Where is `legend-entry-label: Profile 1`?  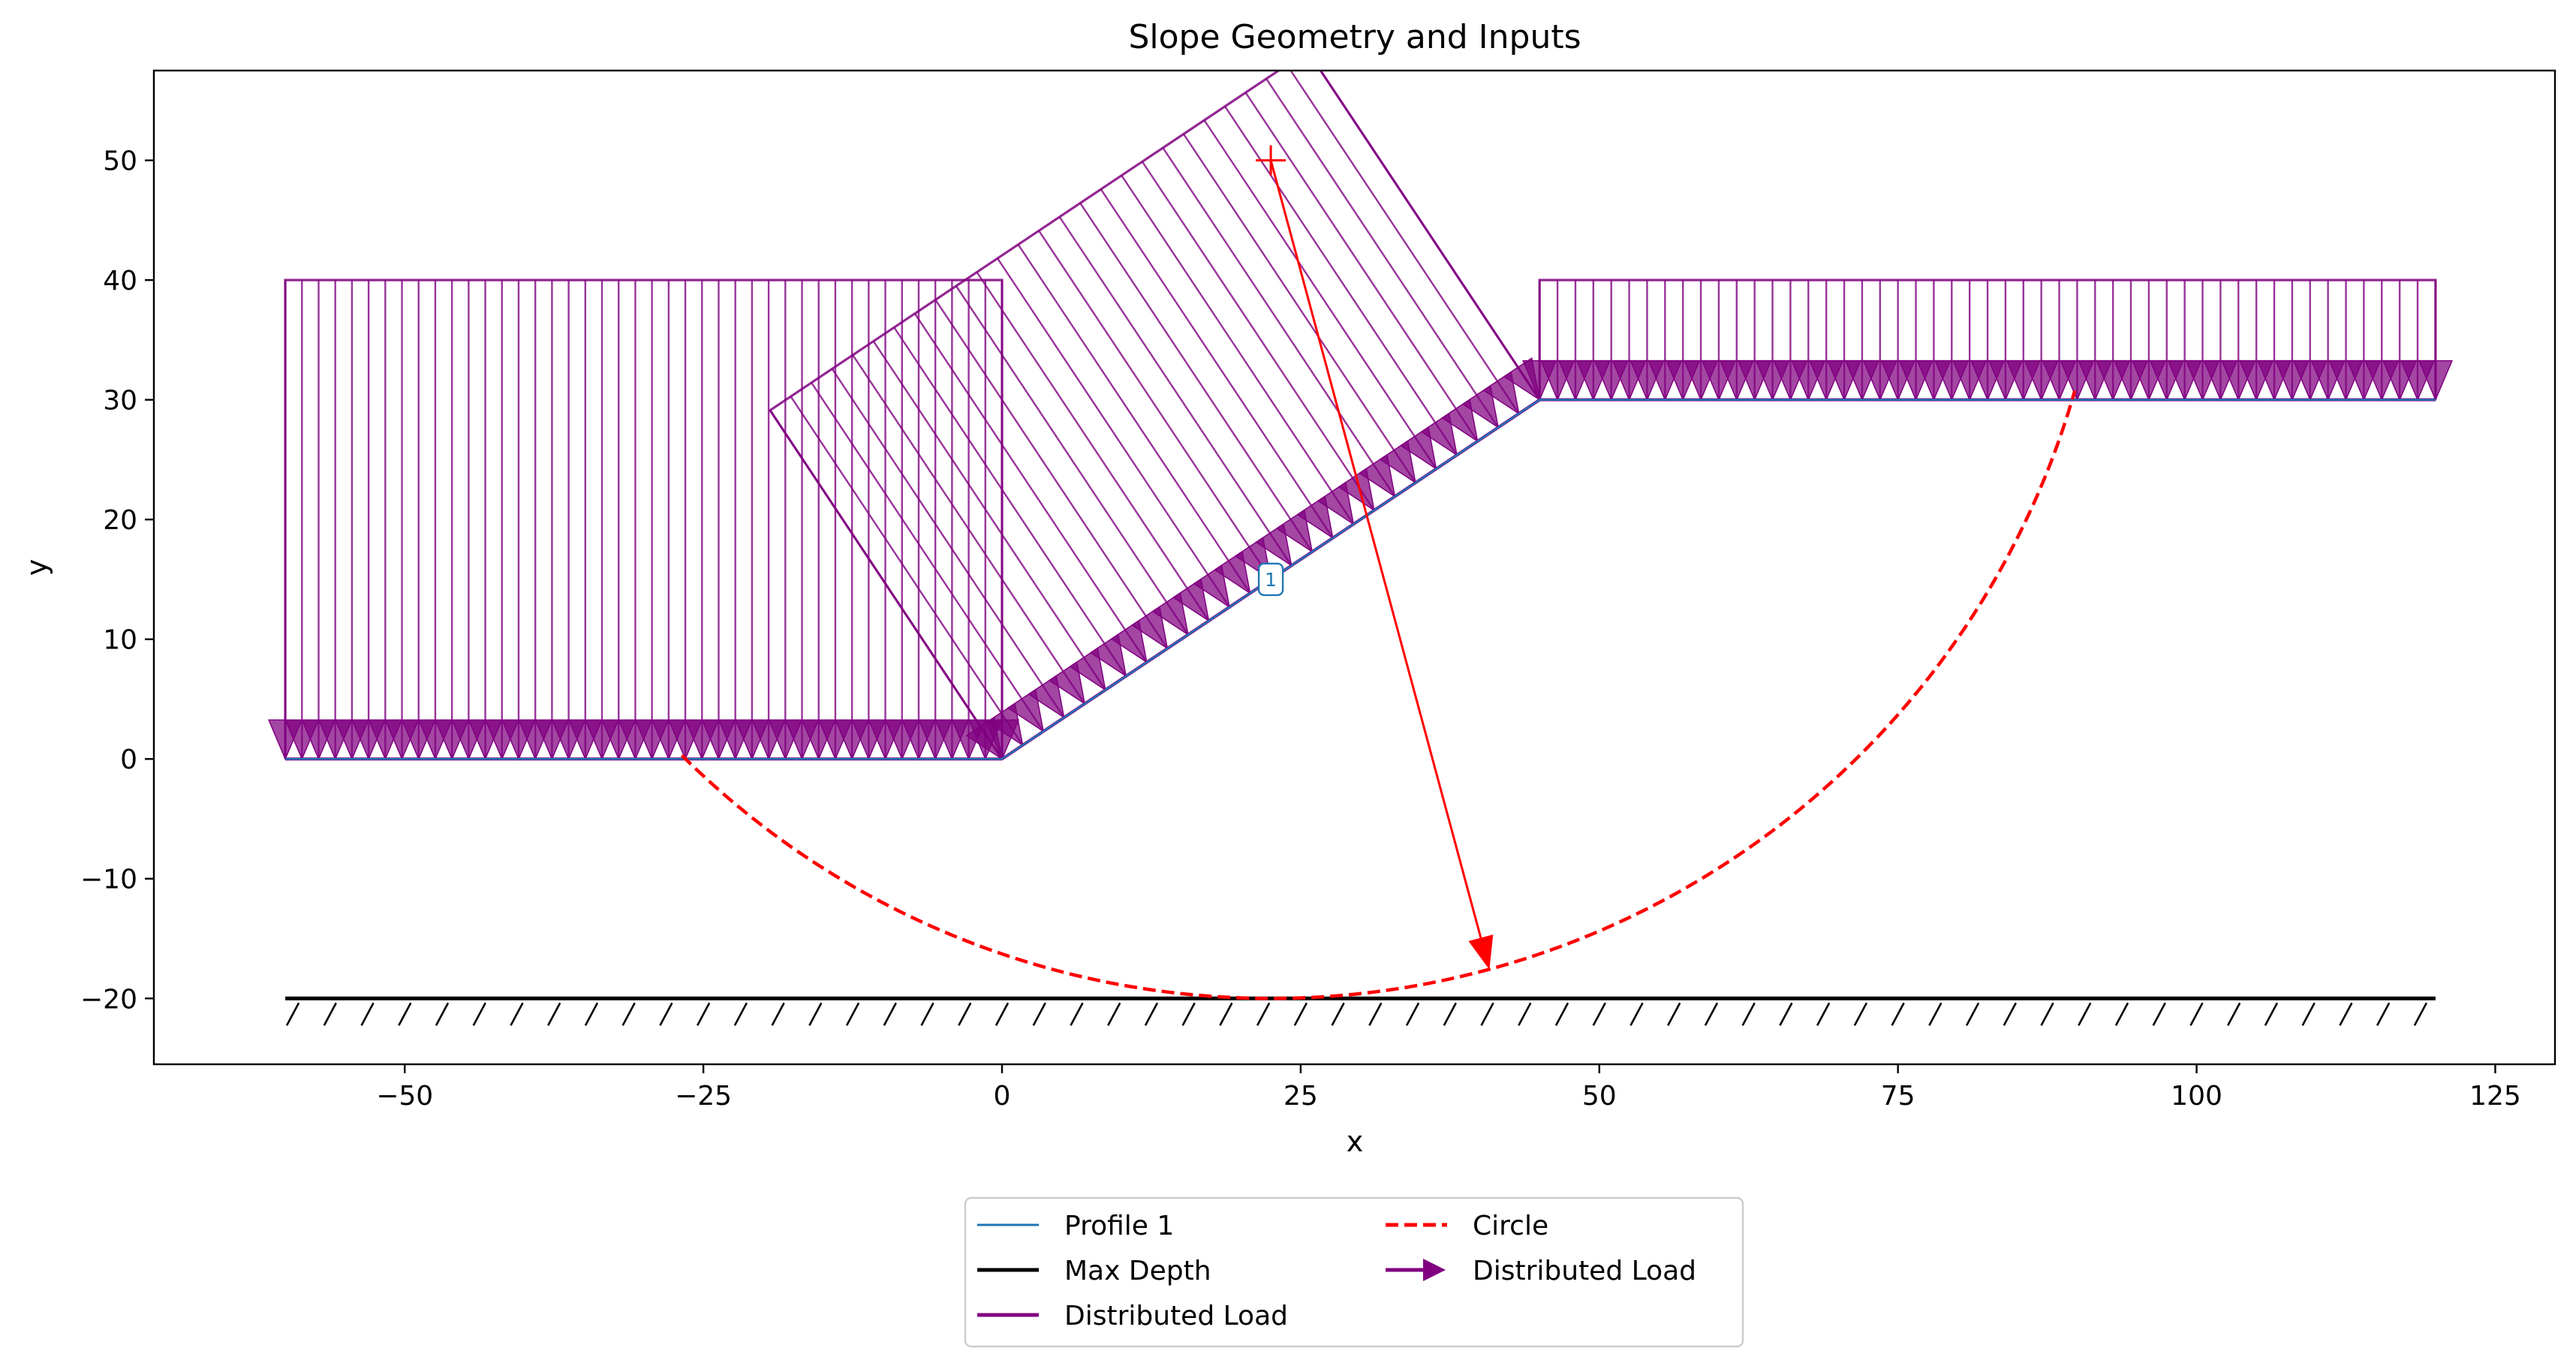 legend-entry-label: Profile 1 is located at coordinates (1119, 1226).